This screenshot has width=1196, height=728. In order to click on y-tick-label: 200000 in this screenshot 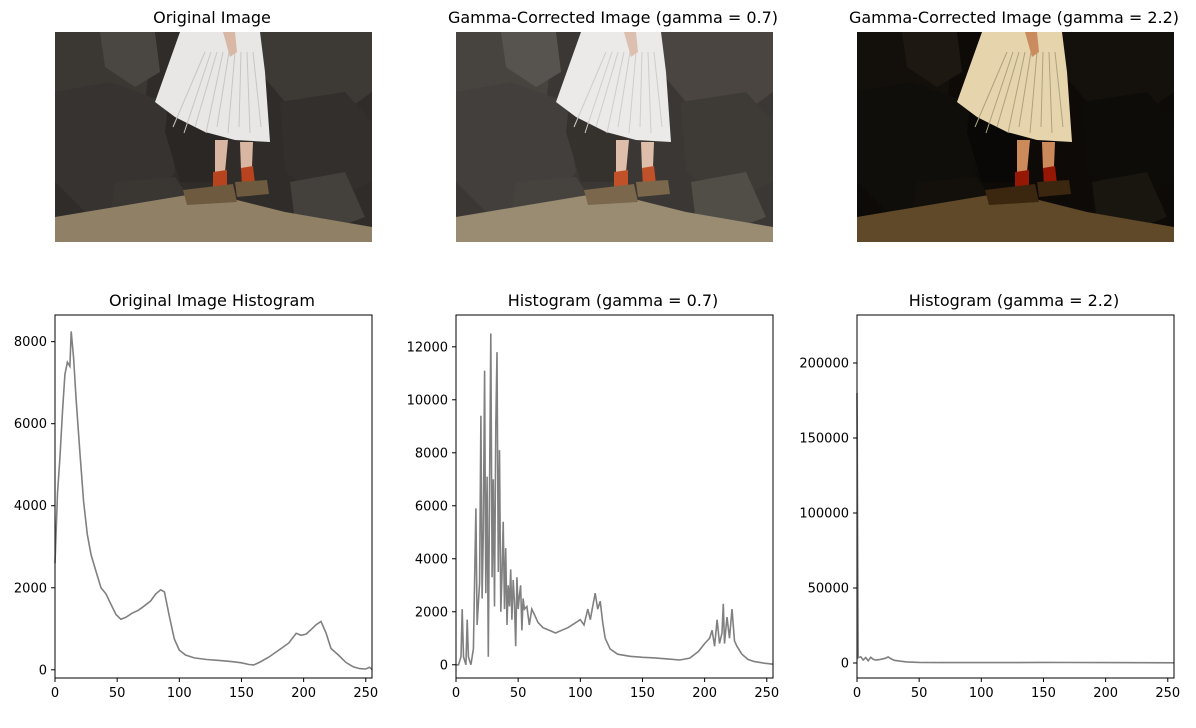, I will do `click(824, 364)`.